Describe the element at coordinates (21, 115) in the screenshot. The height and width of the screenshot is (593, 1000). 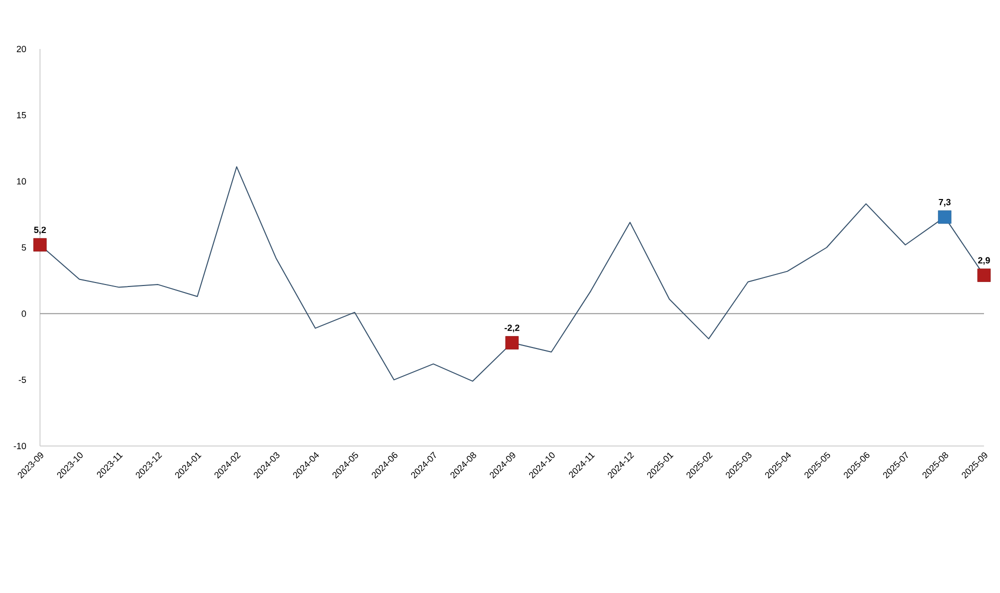
I see `y-tick-label: 15` at that location.